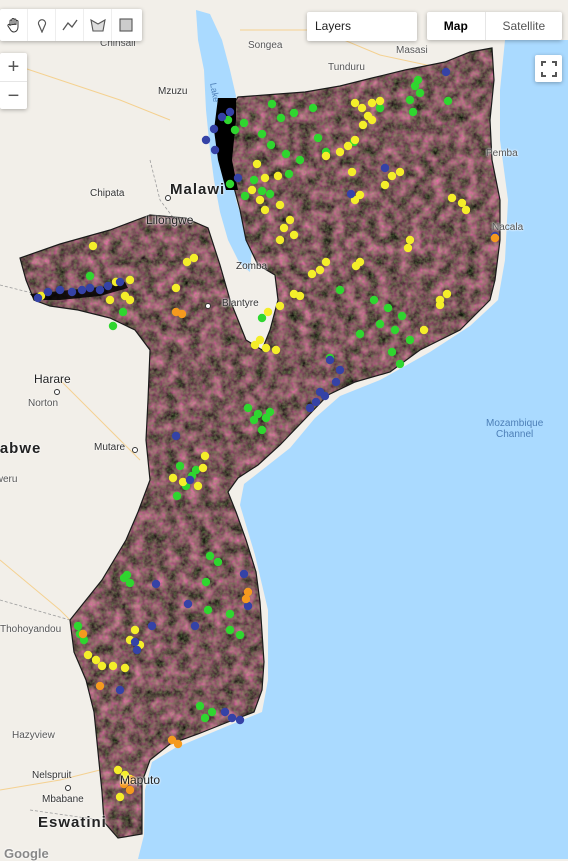 This screenshot has width=568, height=861. What do you see at coordinates (362, 26) in the screenshot?
I see `layers-button: Layers` at bounding box center [362, 26].